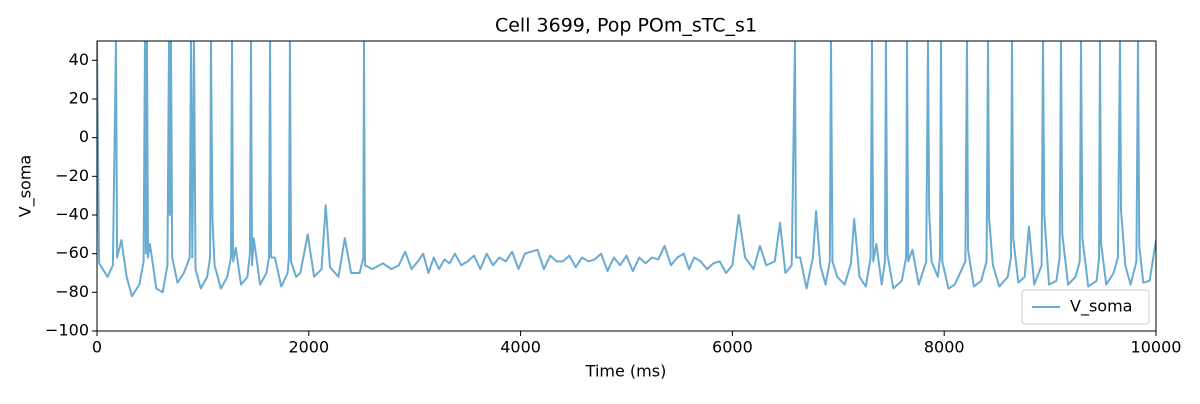 The width and height of the screenshot is (1200, 404). I want to click on legend-frame, so click(1085, 307).